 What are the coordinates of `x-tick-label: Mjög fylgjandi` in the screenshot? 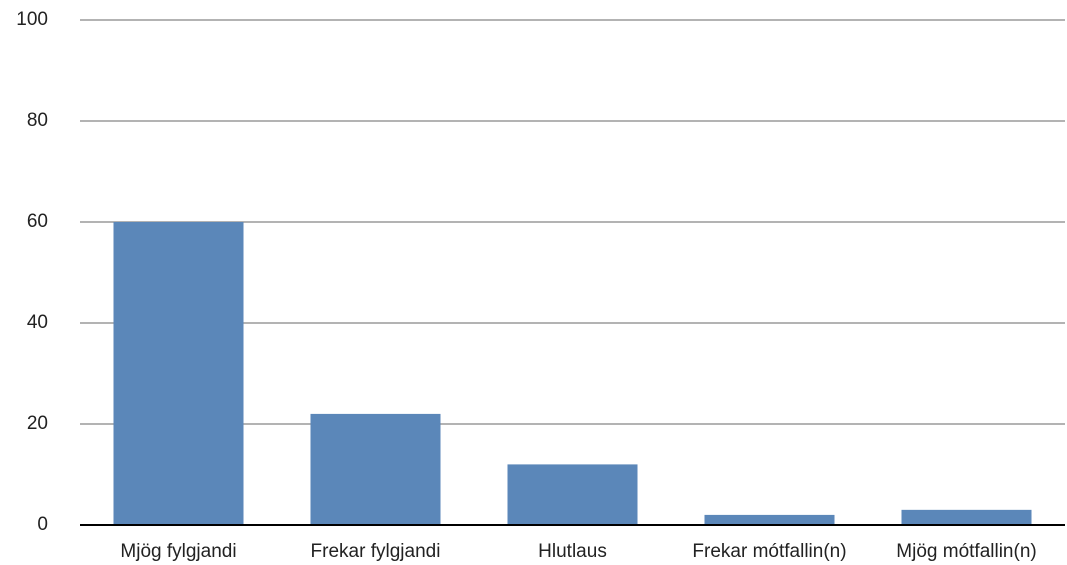 It's located at (178, 551).